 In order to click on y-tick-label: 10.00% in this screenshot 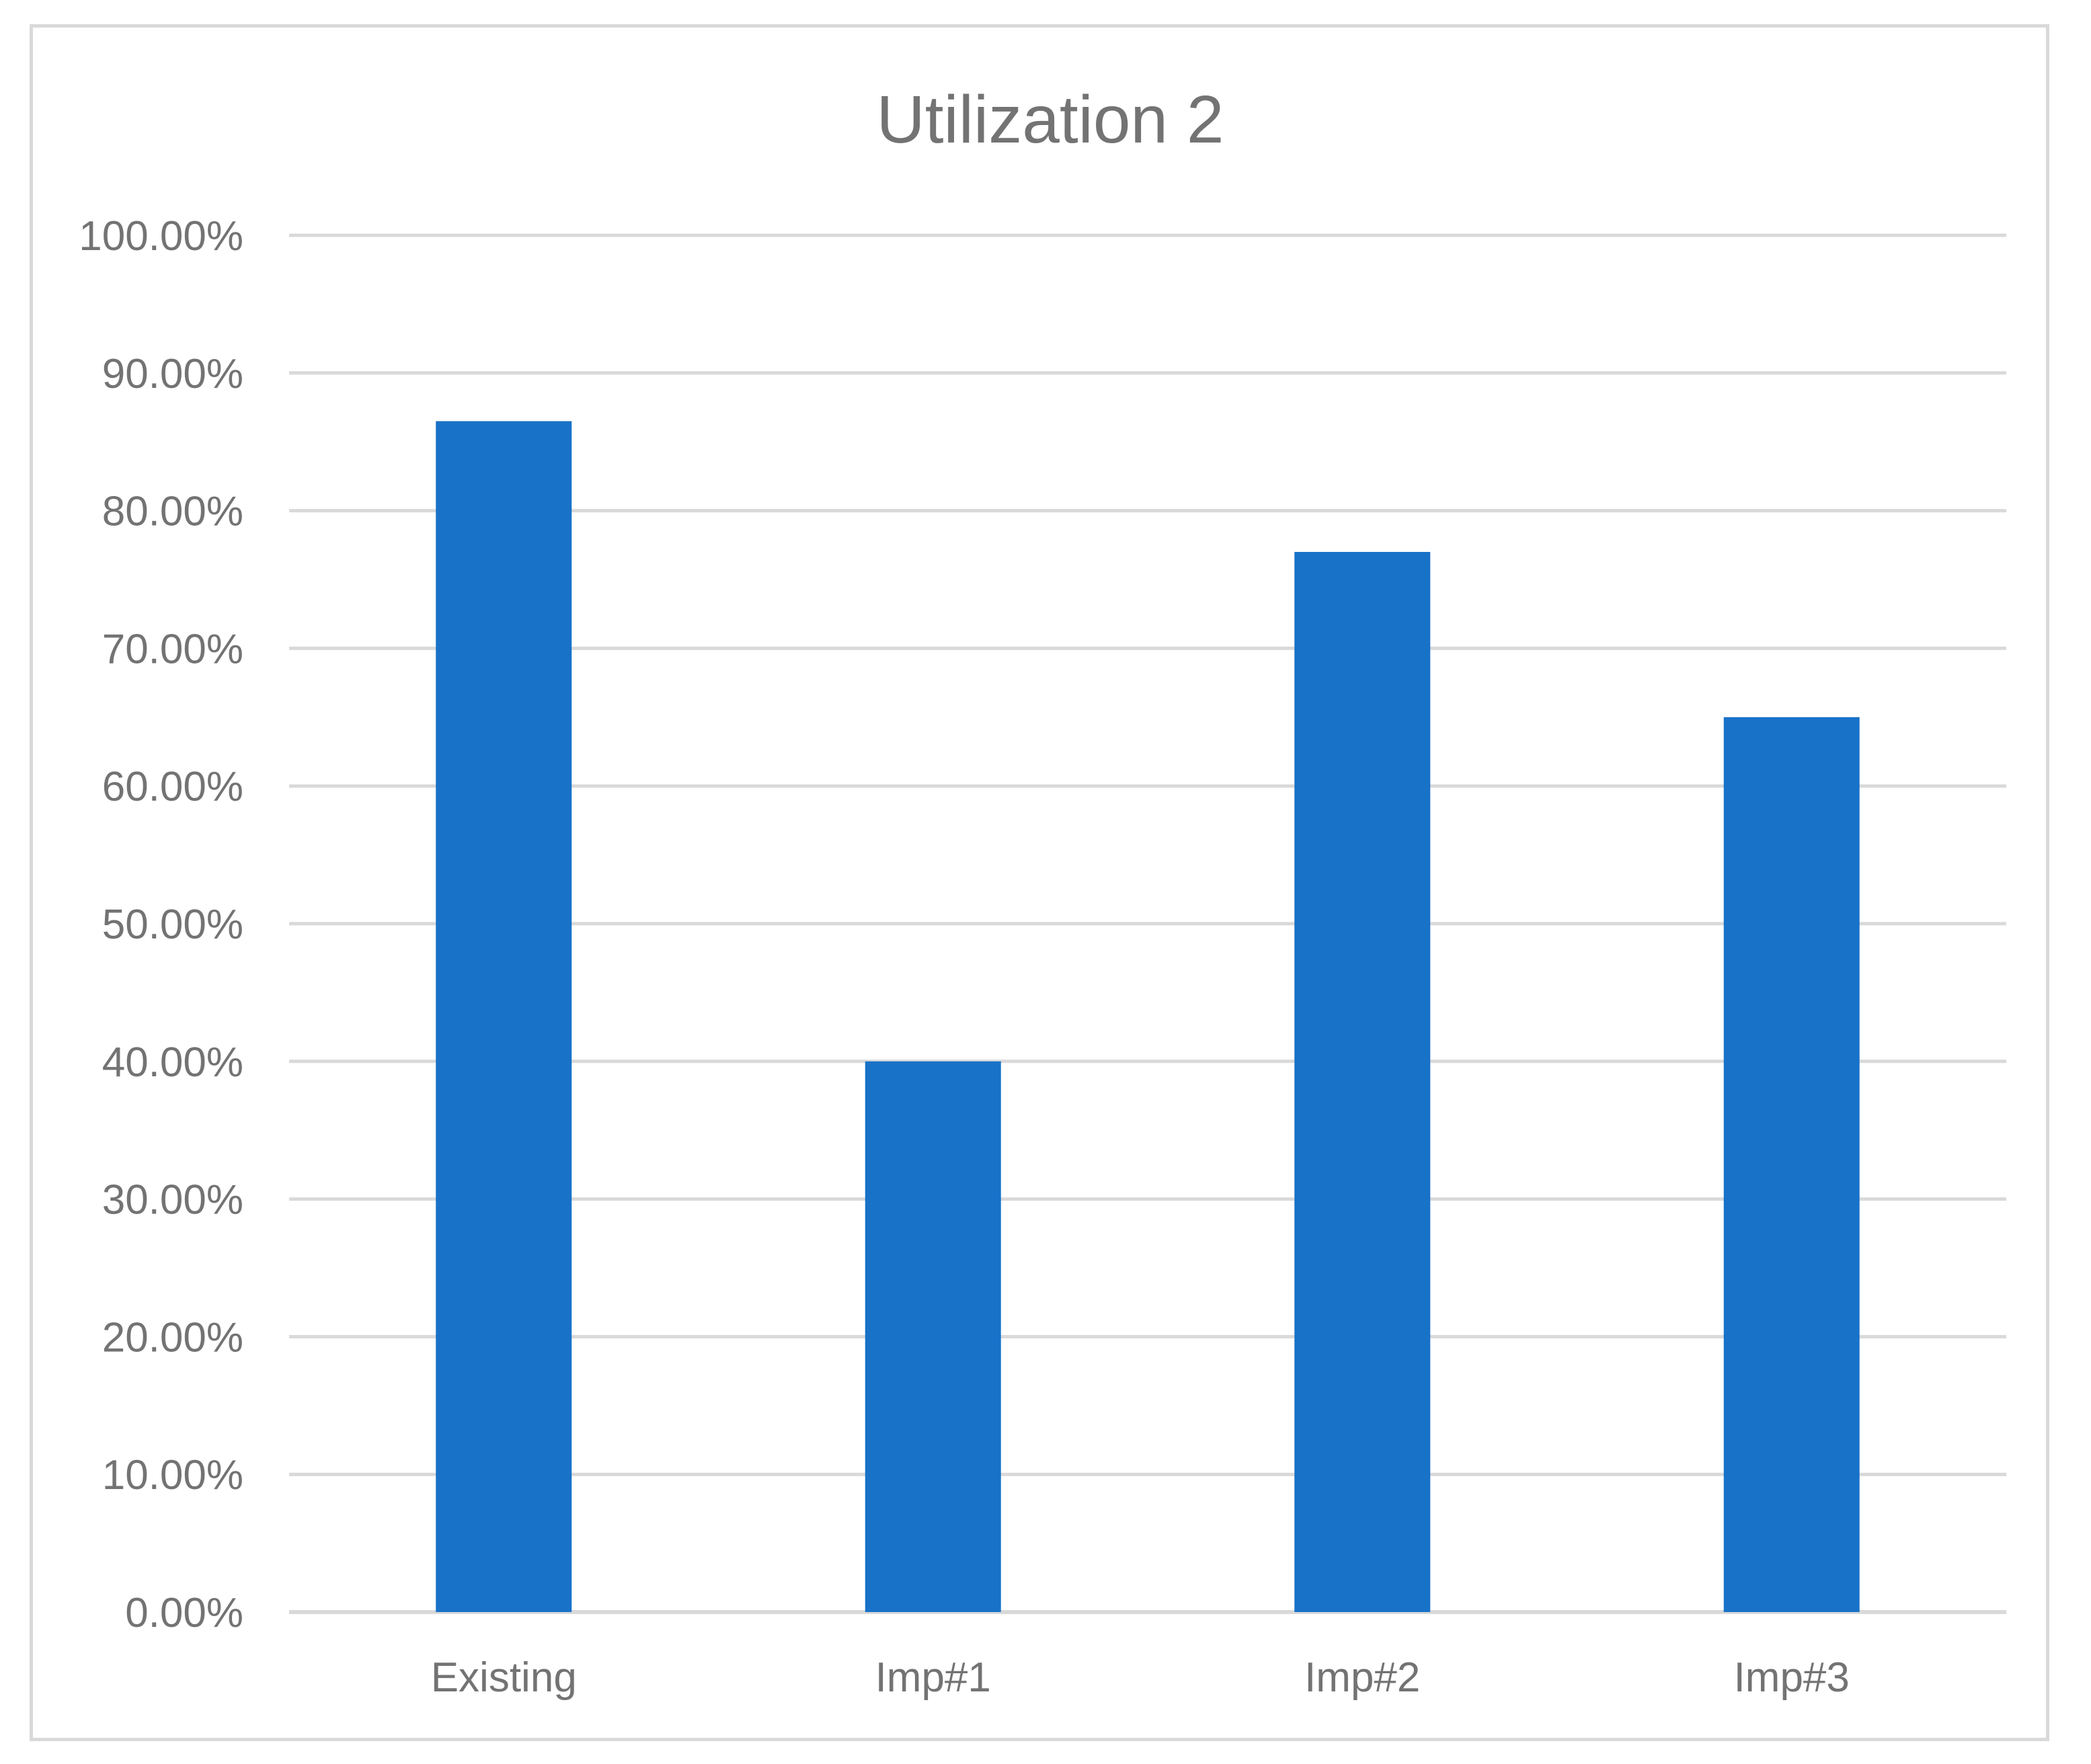, I will do `click(172, 1475)`.